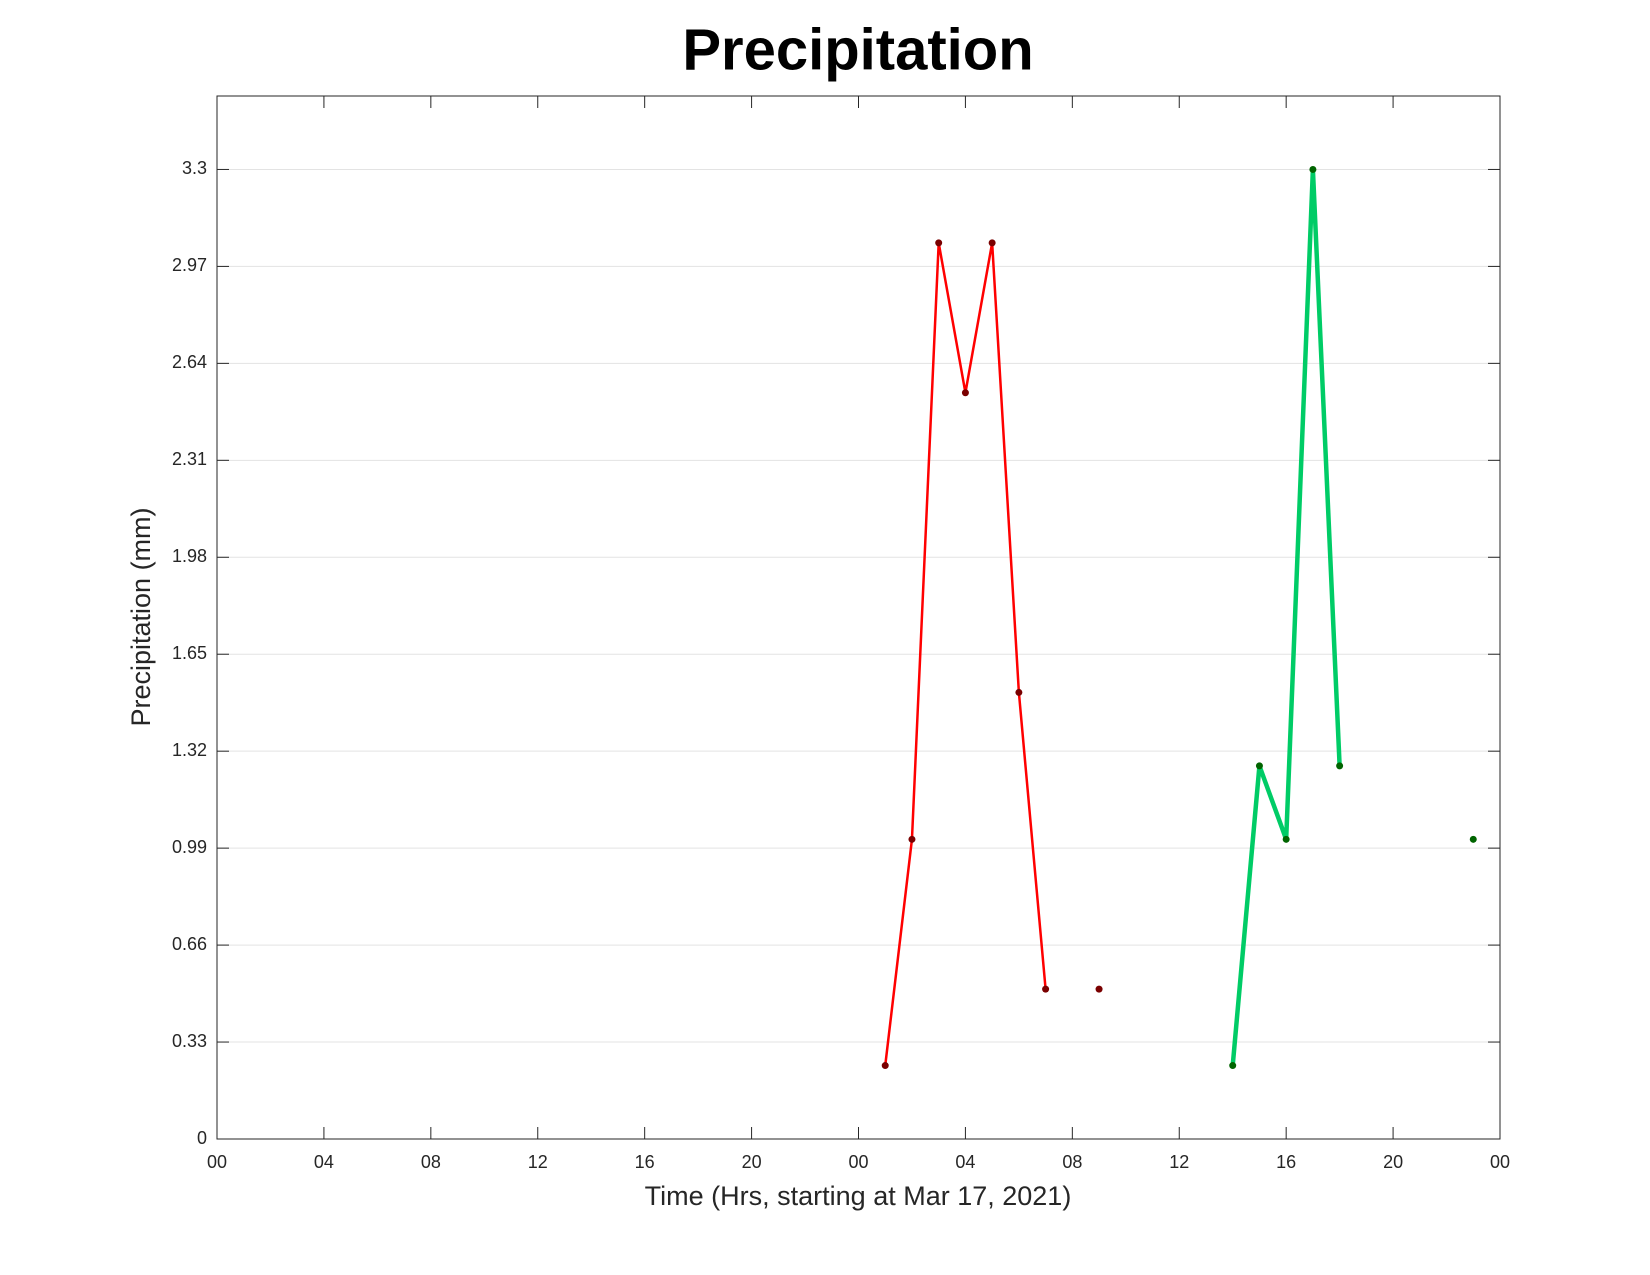  What do you see at coordinates (189, 556) in the screenshot?
I see `y-tick-label: 1.98` at bounding box center [189, 556].